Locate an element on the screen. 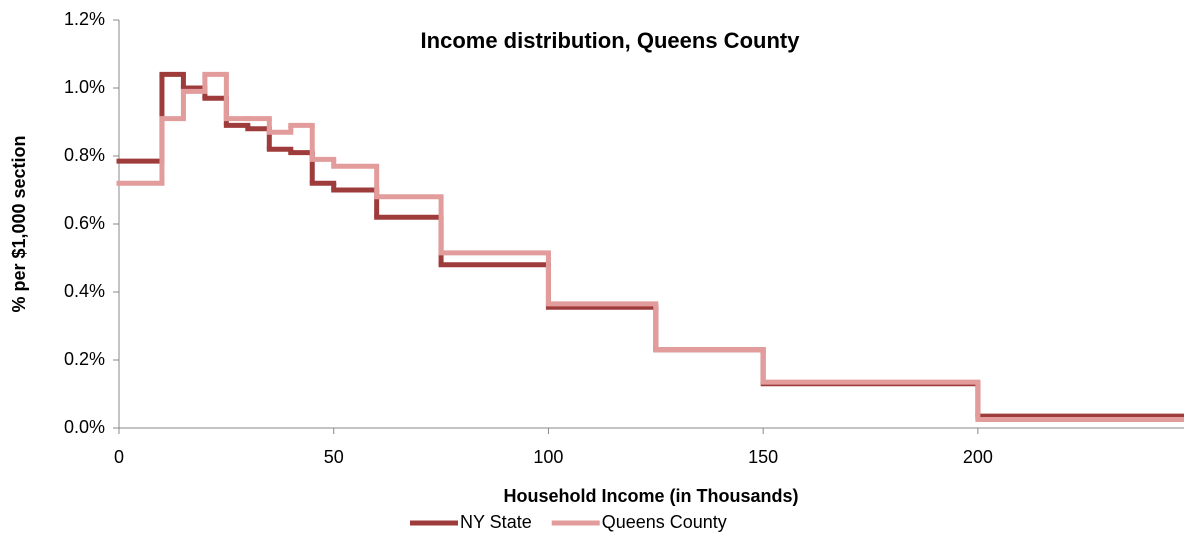  y-tick-label: 0.8% is located at coordinates (84, 155).